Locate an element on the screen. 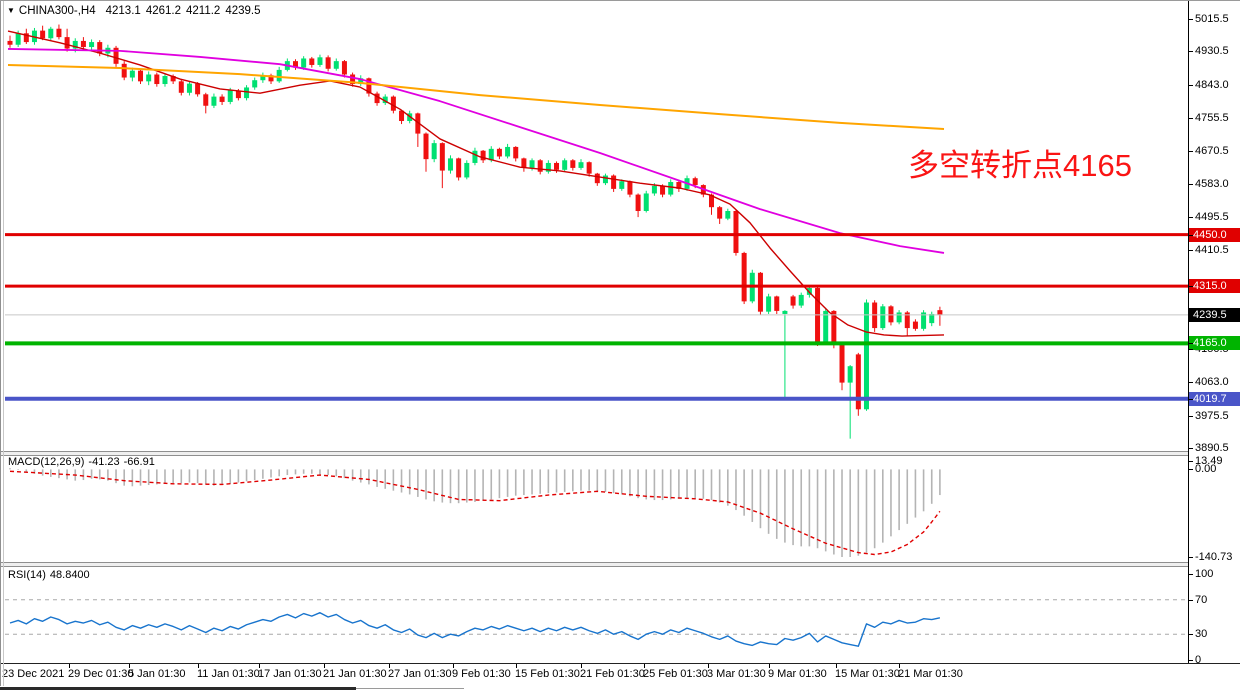 The image size is (1240, 690). price-tick-label: 4843.0 is located at coordinates (1212, 85).